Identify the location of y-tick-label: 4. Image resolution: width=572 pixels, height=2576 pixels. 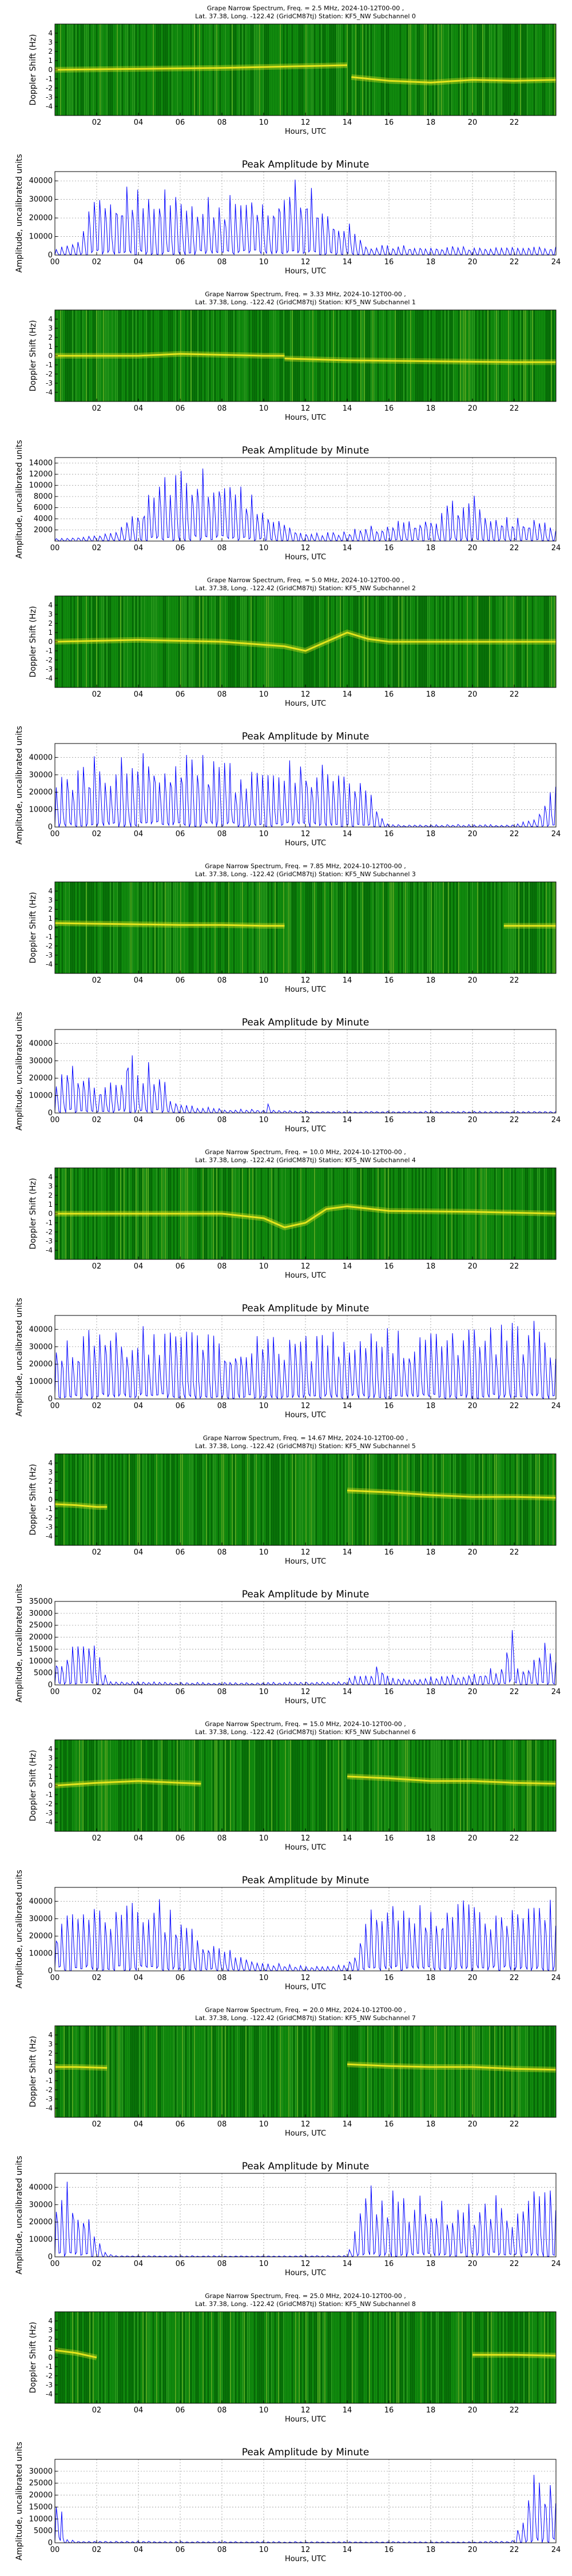
(50, 605).